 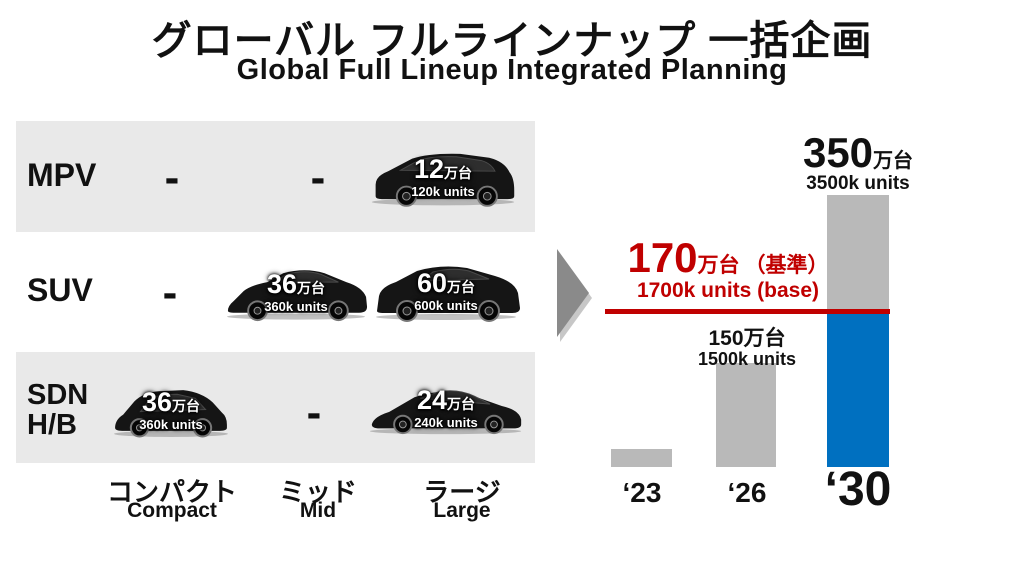 I want to click on row-label-mpv: MPV, so click(x=62, y=175).